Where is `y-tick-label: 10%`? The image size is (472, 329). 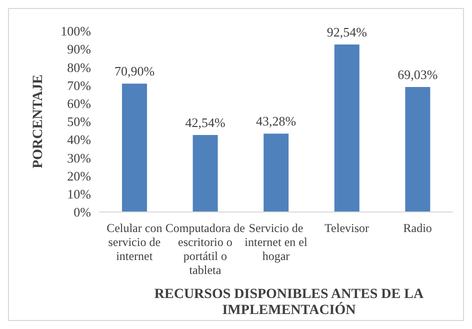 y-tick-label: 10% is located at coordinates (79, 194).